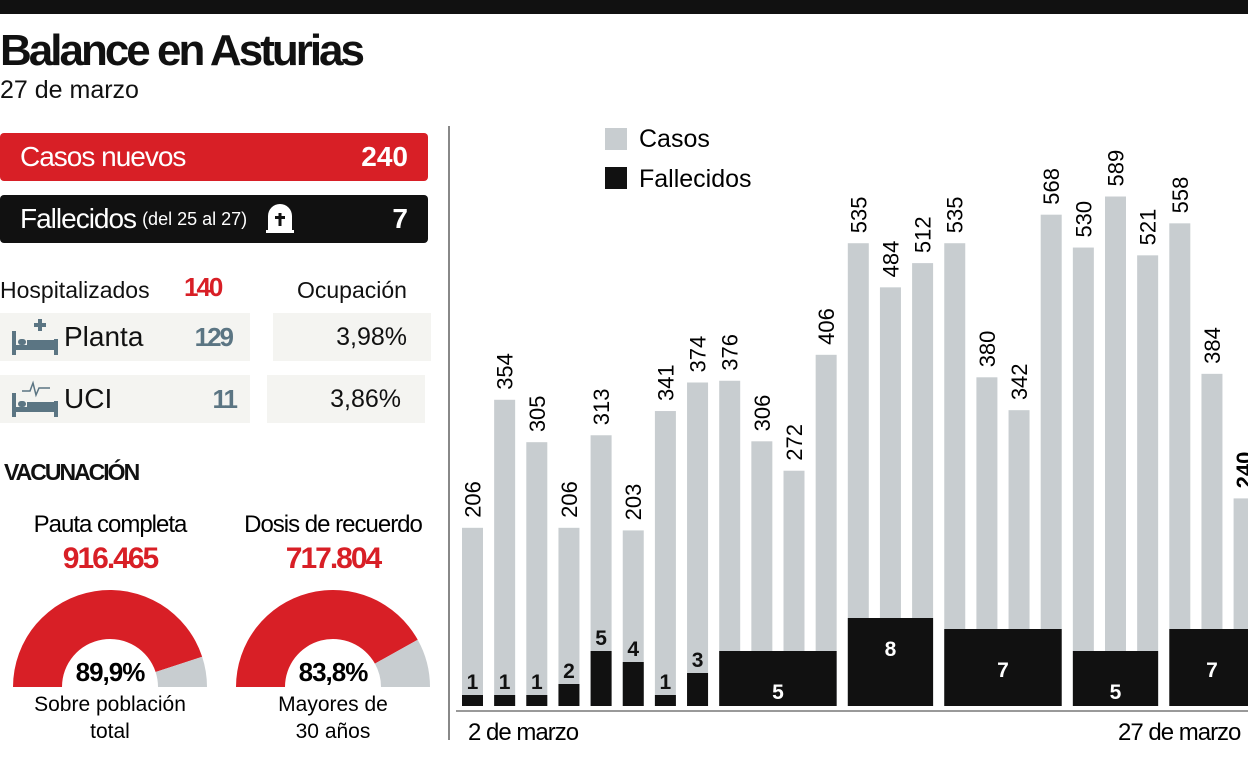  Describe the element at coordinates (333, 524) in the screenshot. I see `gauge-label: Dosis de recuerdo` at that location.